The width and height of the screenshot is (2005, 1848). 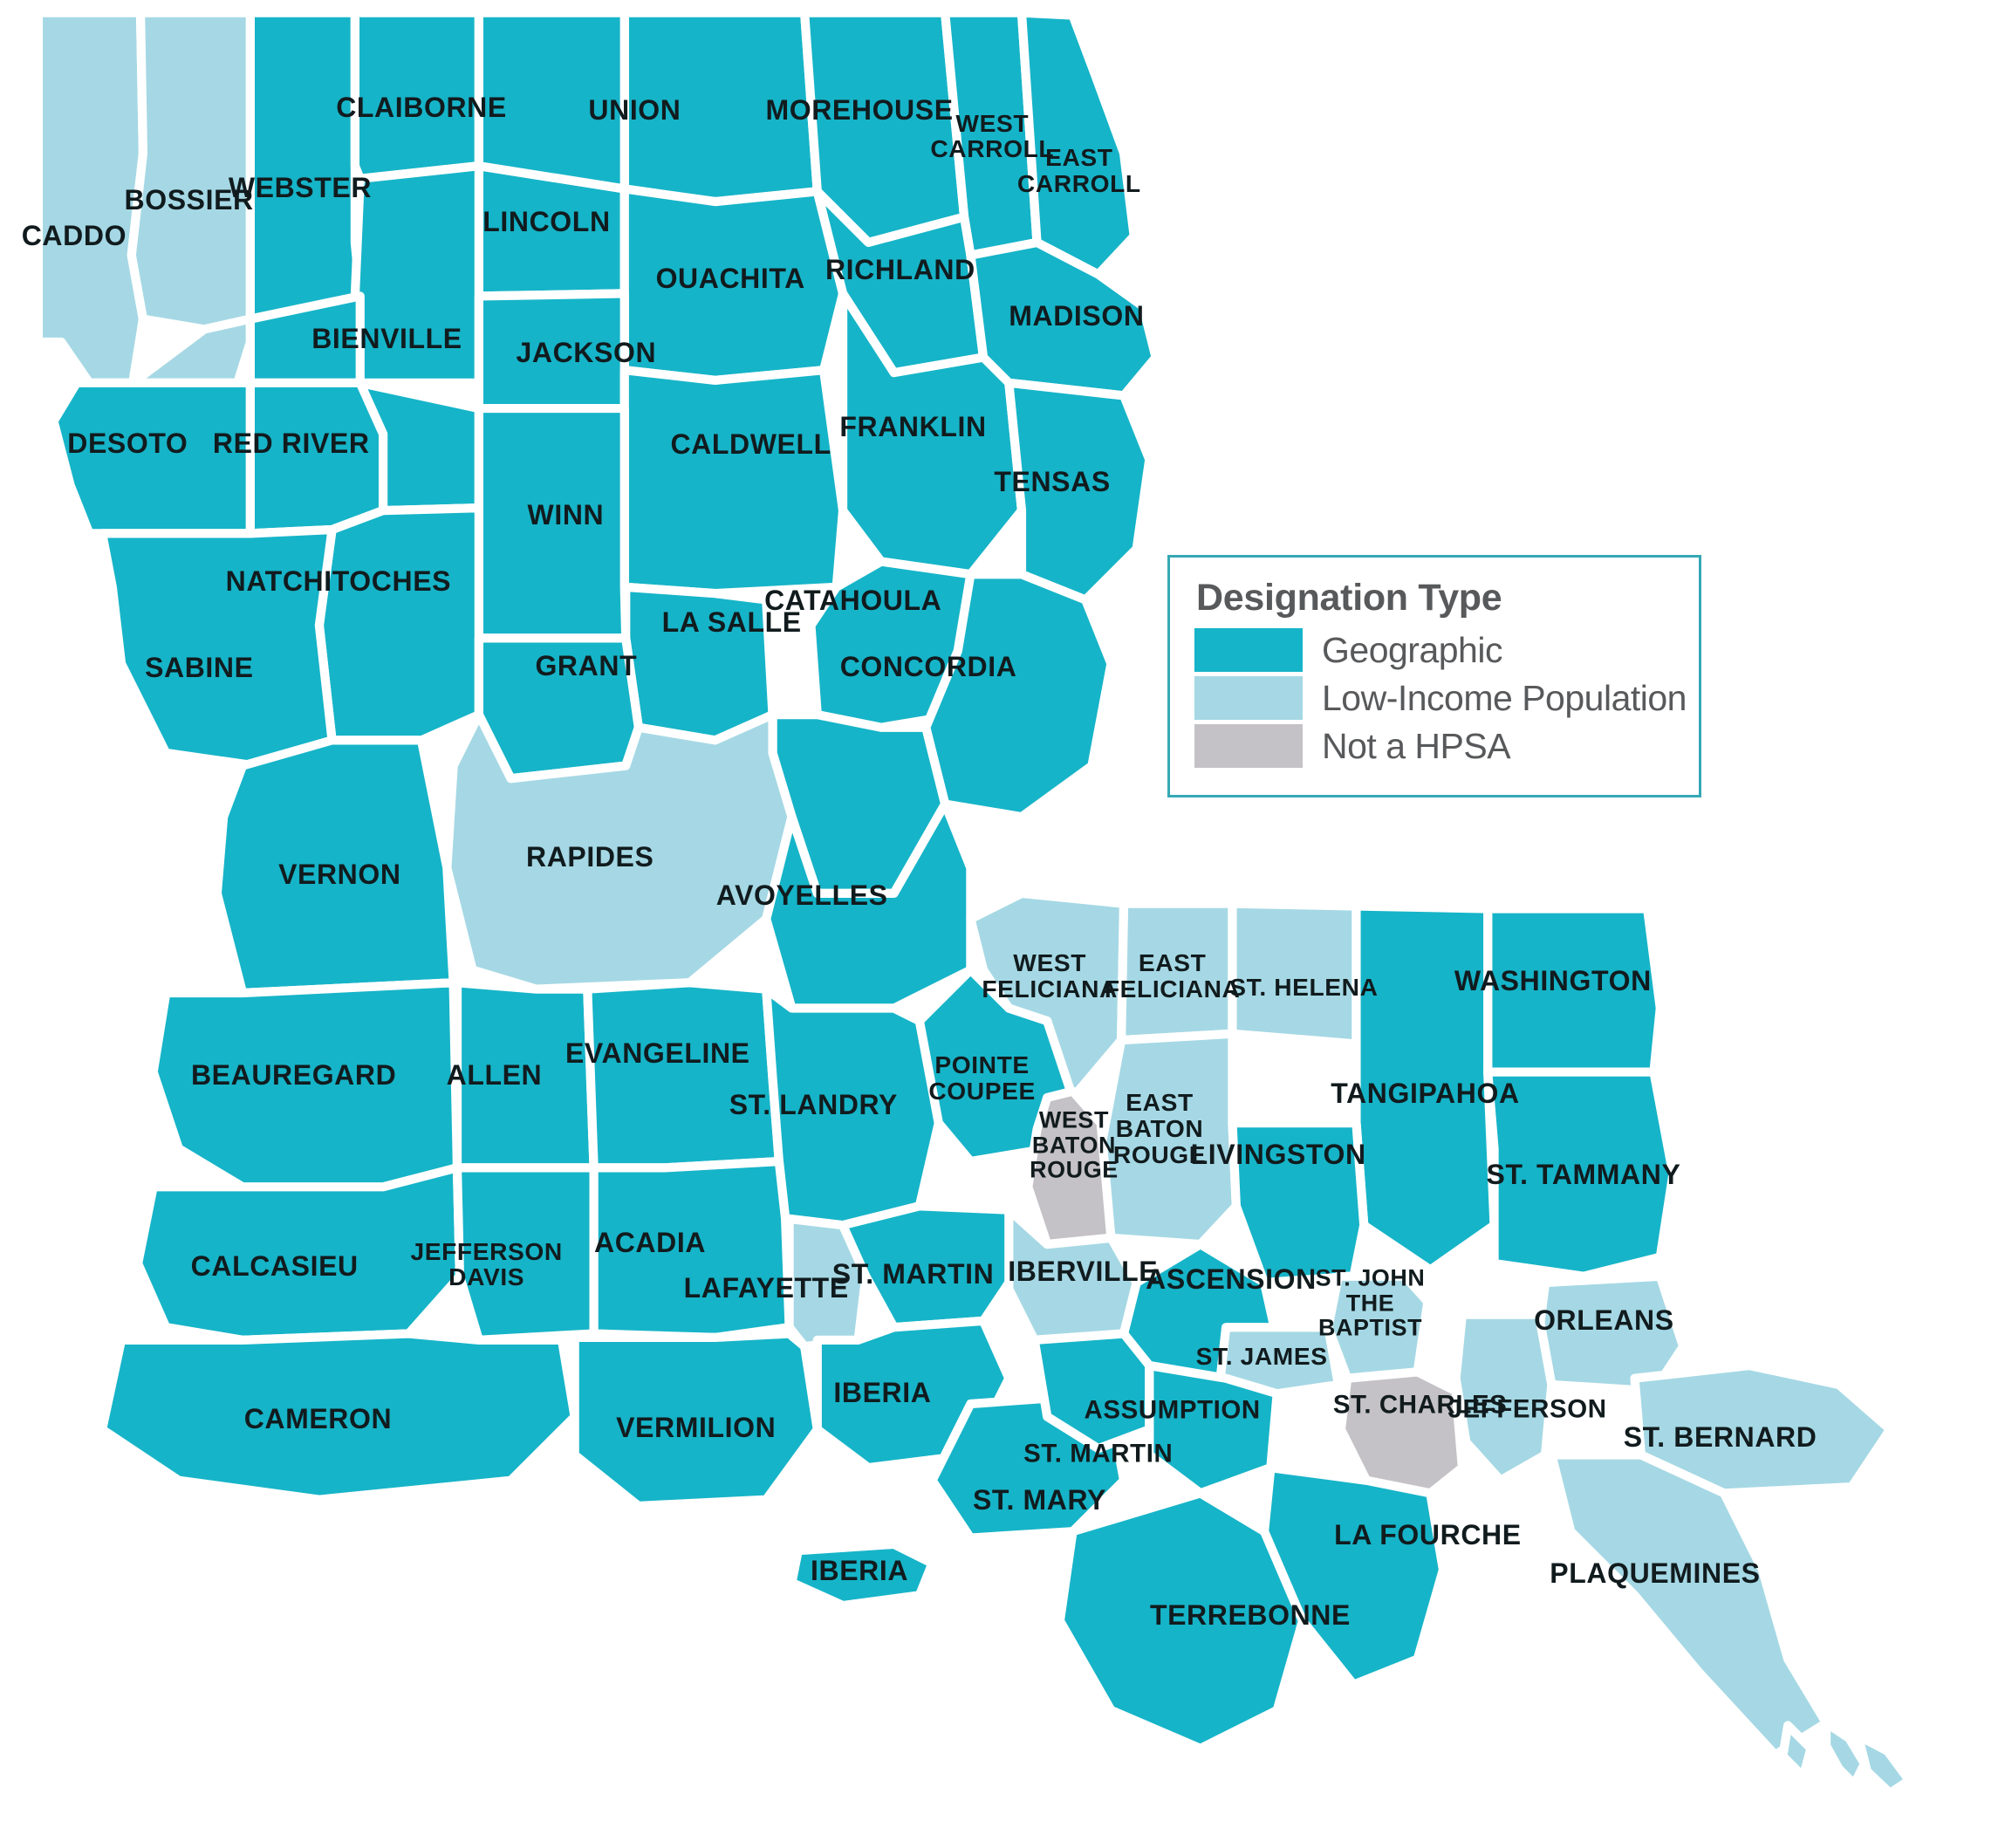 What do you see at coordinates (1574, 990) in the screenshot?
I see `parish-washington` at bounding box center [1574, 990].